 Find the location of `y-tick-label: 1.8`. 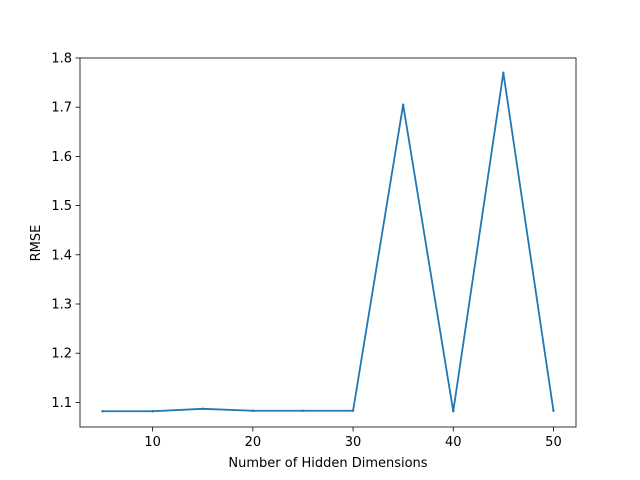

y-tick-label: 1.8 is located at coordinates (61, 59).